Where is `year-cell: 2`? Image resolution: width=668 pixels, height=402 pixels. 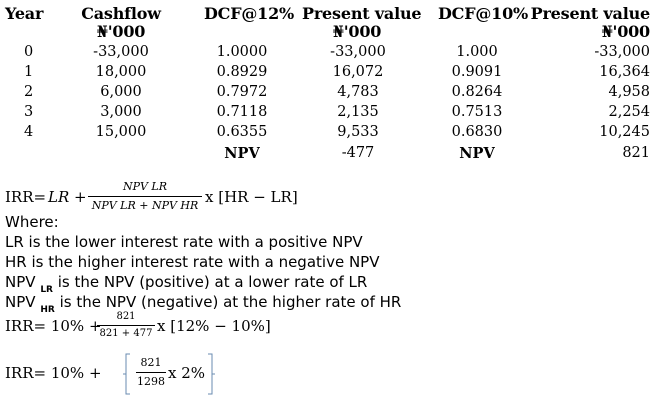 year-cell: 2 is located at coordinates (29, 92).